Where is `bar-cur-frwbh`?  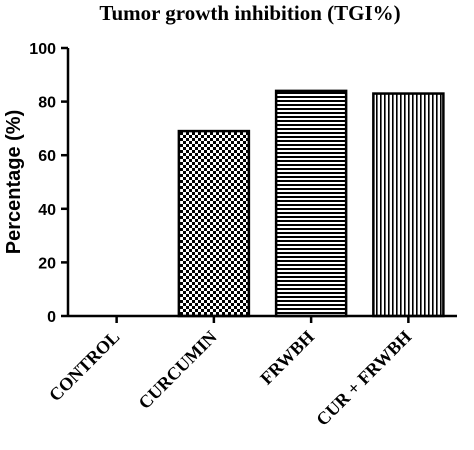
bar-cur-frwbh is located at coordinates (408, 205).